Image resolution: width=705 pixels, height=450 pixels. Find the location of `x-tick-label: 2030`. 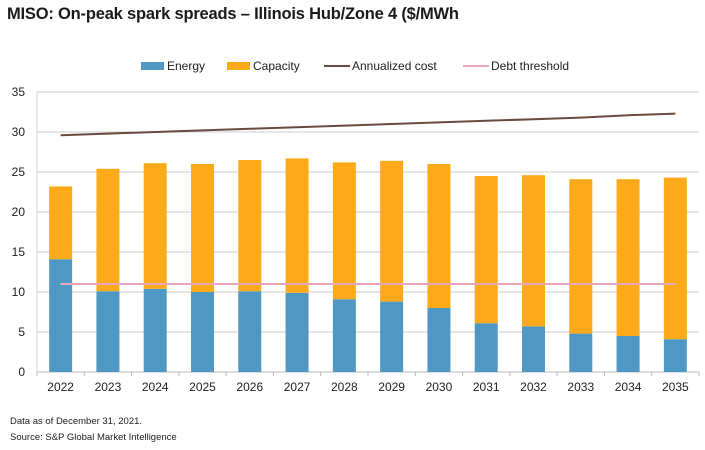

x-tick-label: 2030 is located at coordinates (439, 387).